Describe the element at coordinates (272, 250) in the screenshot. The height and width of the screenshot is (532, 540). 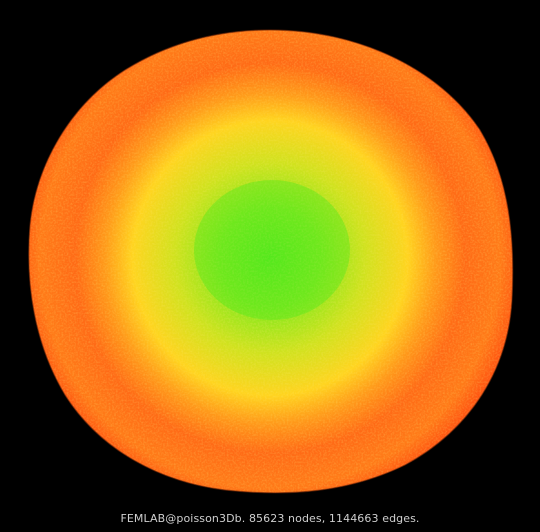
I see `green-core` at that location.